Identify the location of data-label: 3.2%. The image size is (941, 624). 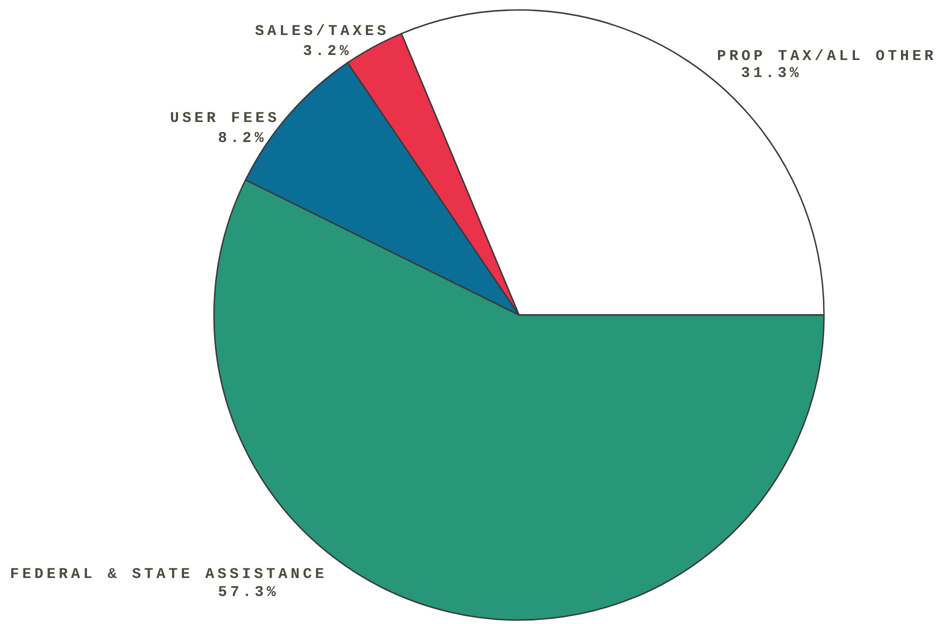
(327, 51).